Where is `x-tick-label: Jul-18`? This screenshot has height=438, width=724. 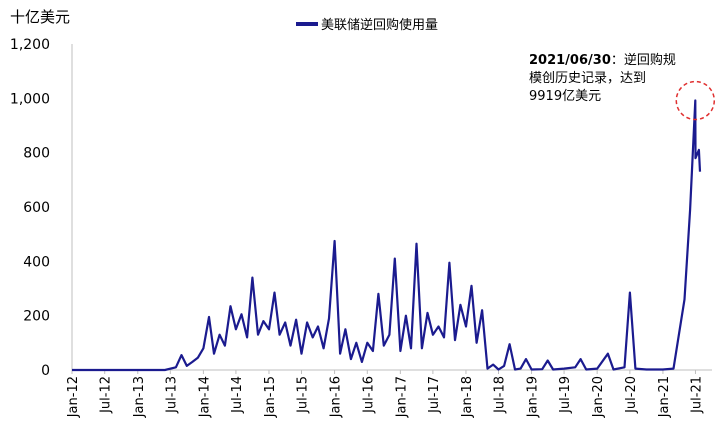 x-tick-label: Jul-18 is located at coordinates (499, 395).